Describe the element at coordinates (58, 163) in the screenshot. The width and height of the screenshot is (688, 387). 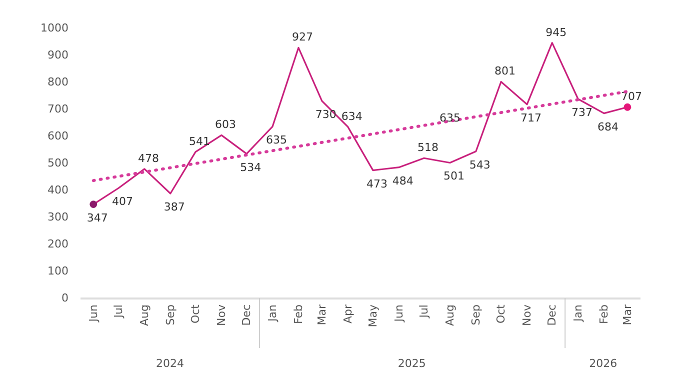
I see `y-tick-label: 500` at that location.